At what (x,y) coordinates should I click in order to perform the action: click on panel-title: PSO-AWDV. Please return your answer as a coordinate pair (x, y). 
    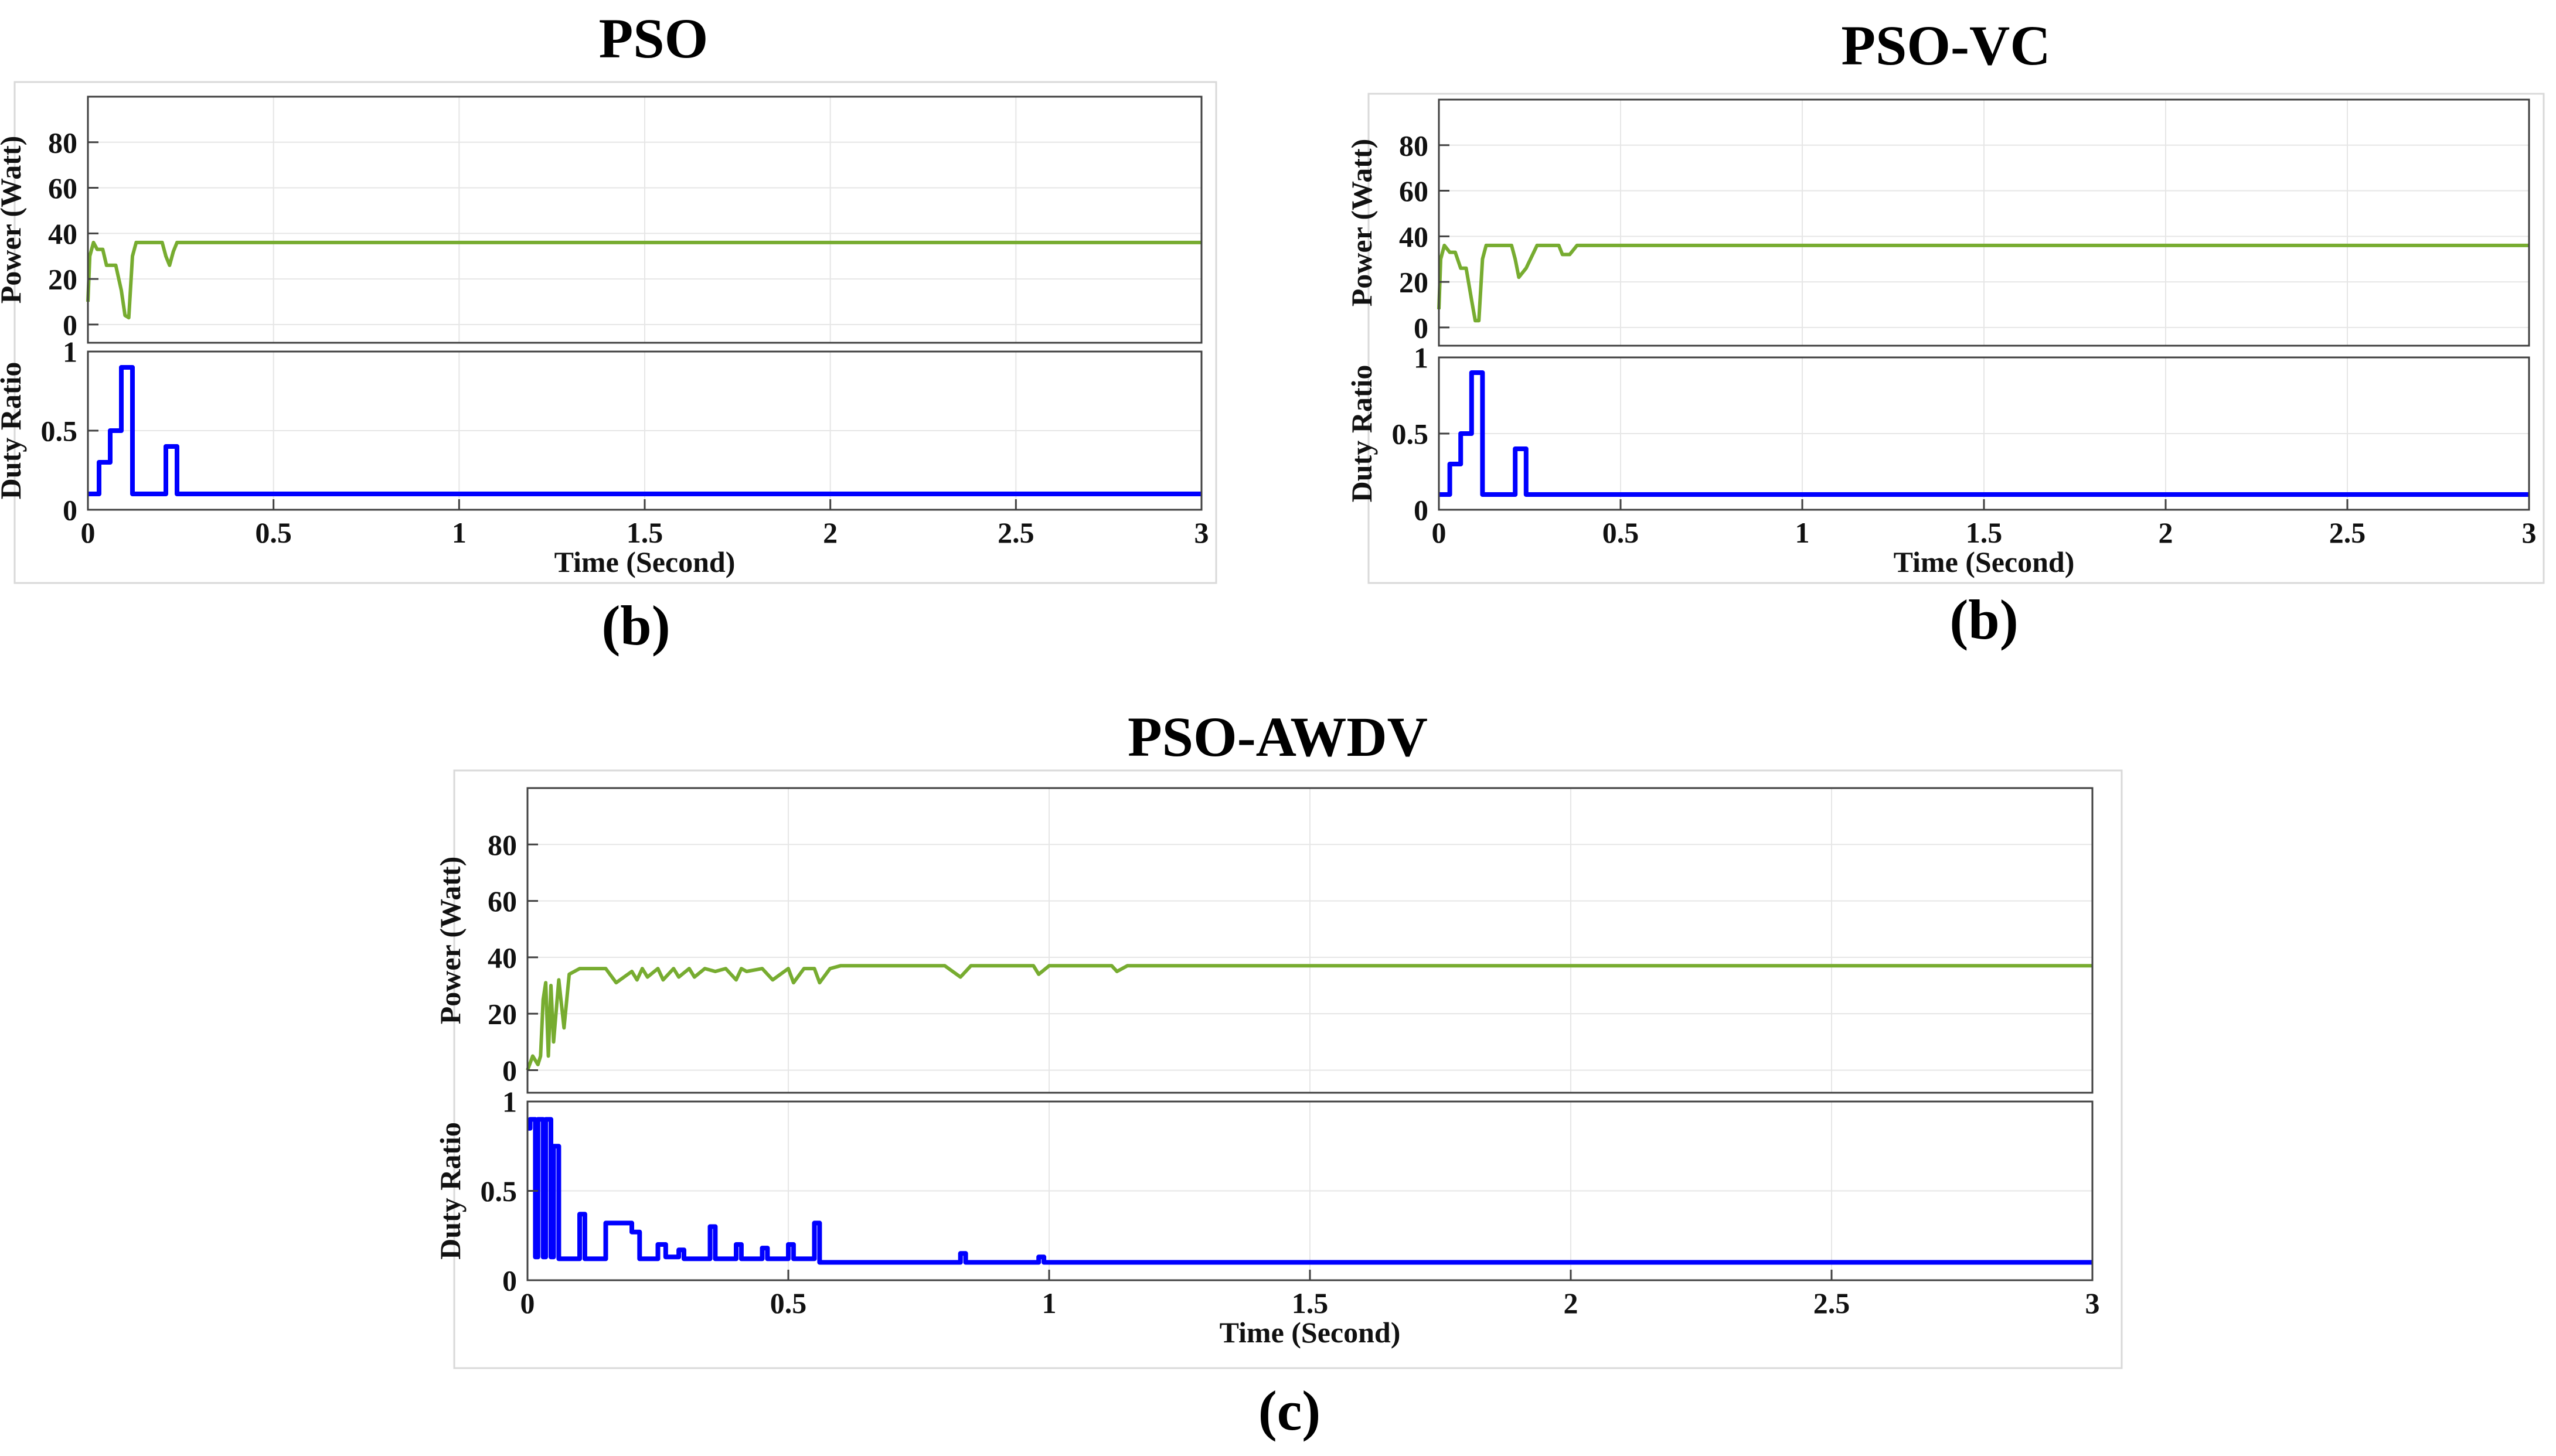
    Looking at the image, I should click on (1278, 736).